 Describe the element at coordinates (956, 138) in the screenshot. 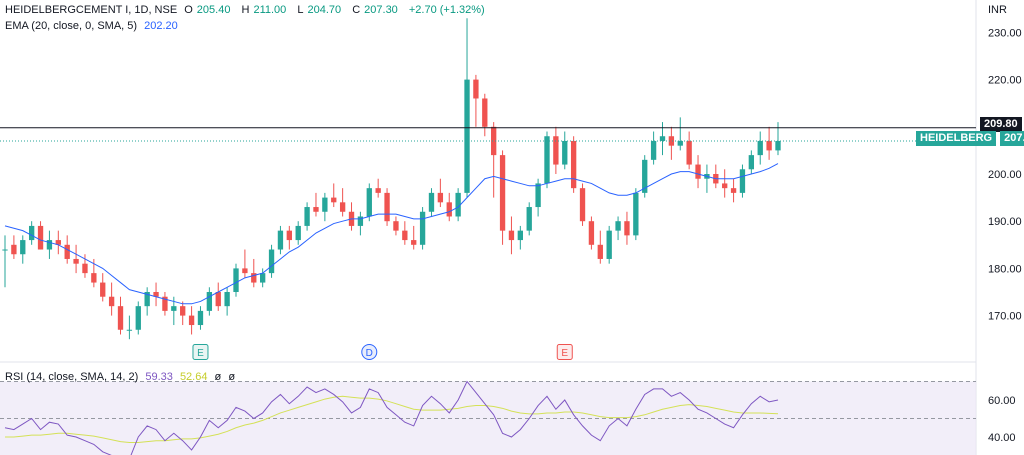

I see `last-price-symbol: HEIDELBERG` at that location.